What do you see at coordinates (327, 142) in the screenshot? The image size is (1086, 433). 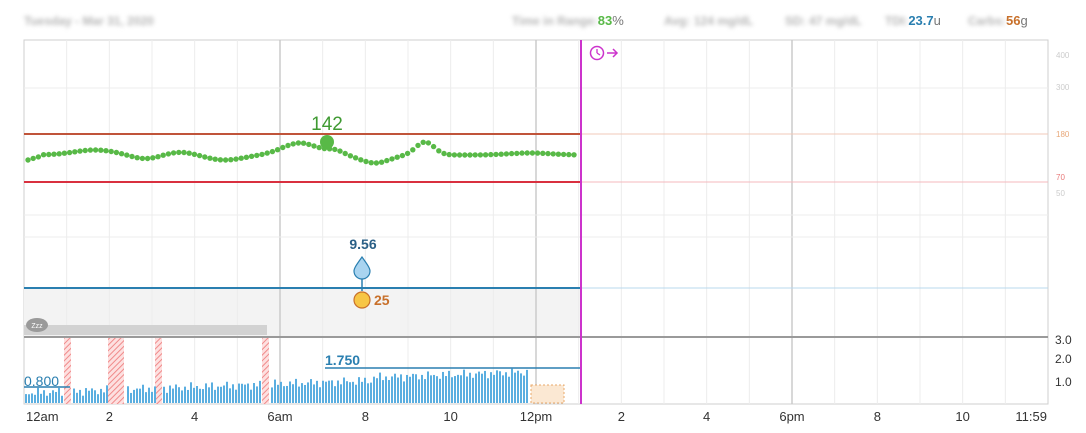 I see `cgm-peak-reading` at bounding box center [327, 142].